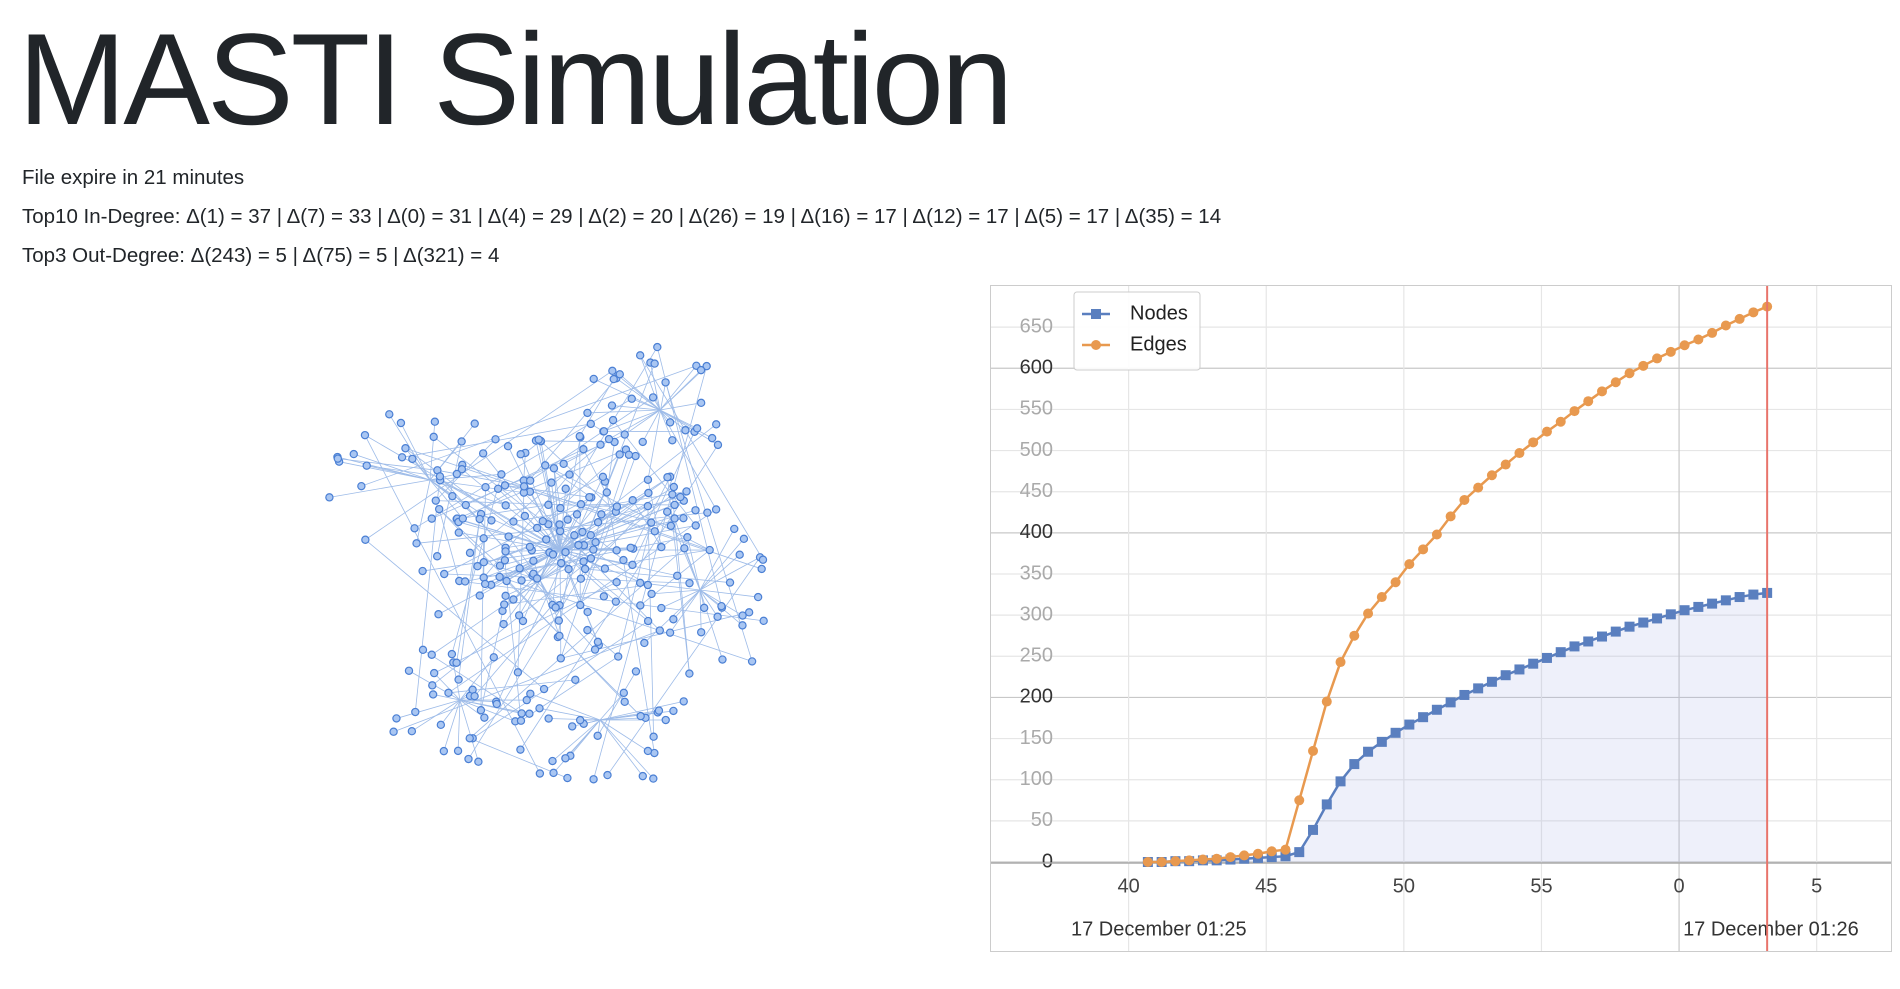 This screenshot has height=989, width=1900. Describe the element at coordinates (1036, 409) in the screenshot. I see `y-tick-label: 550` at that location.